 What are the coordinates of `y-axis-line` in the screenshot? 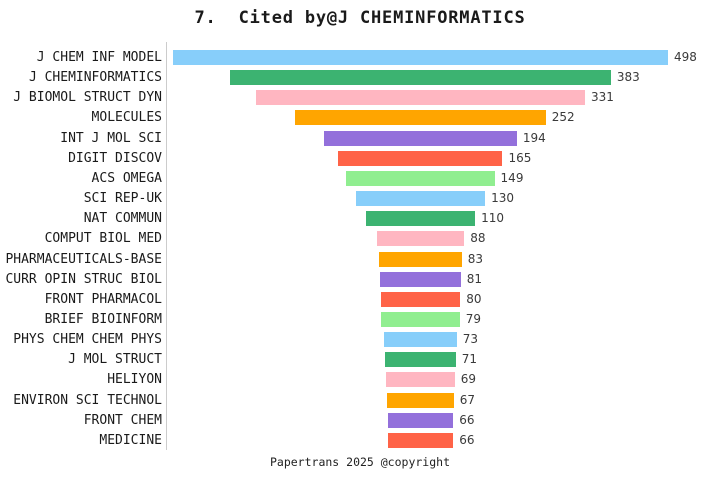 It's located at (166, 246).